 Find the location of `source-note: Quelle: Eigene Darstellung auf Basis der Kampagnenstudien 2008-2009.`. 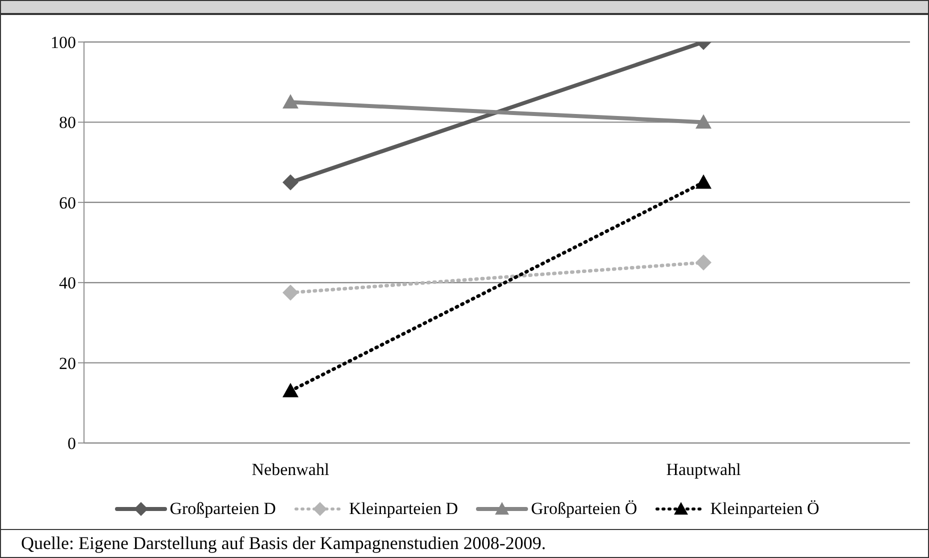

source-note: Quelle: Eigene Darstellung auf Basis der Kampagnenstudien 2008-2009. is located at coordinates (284, 543).